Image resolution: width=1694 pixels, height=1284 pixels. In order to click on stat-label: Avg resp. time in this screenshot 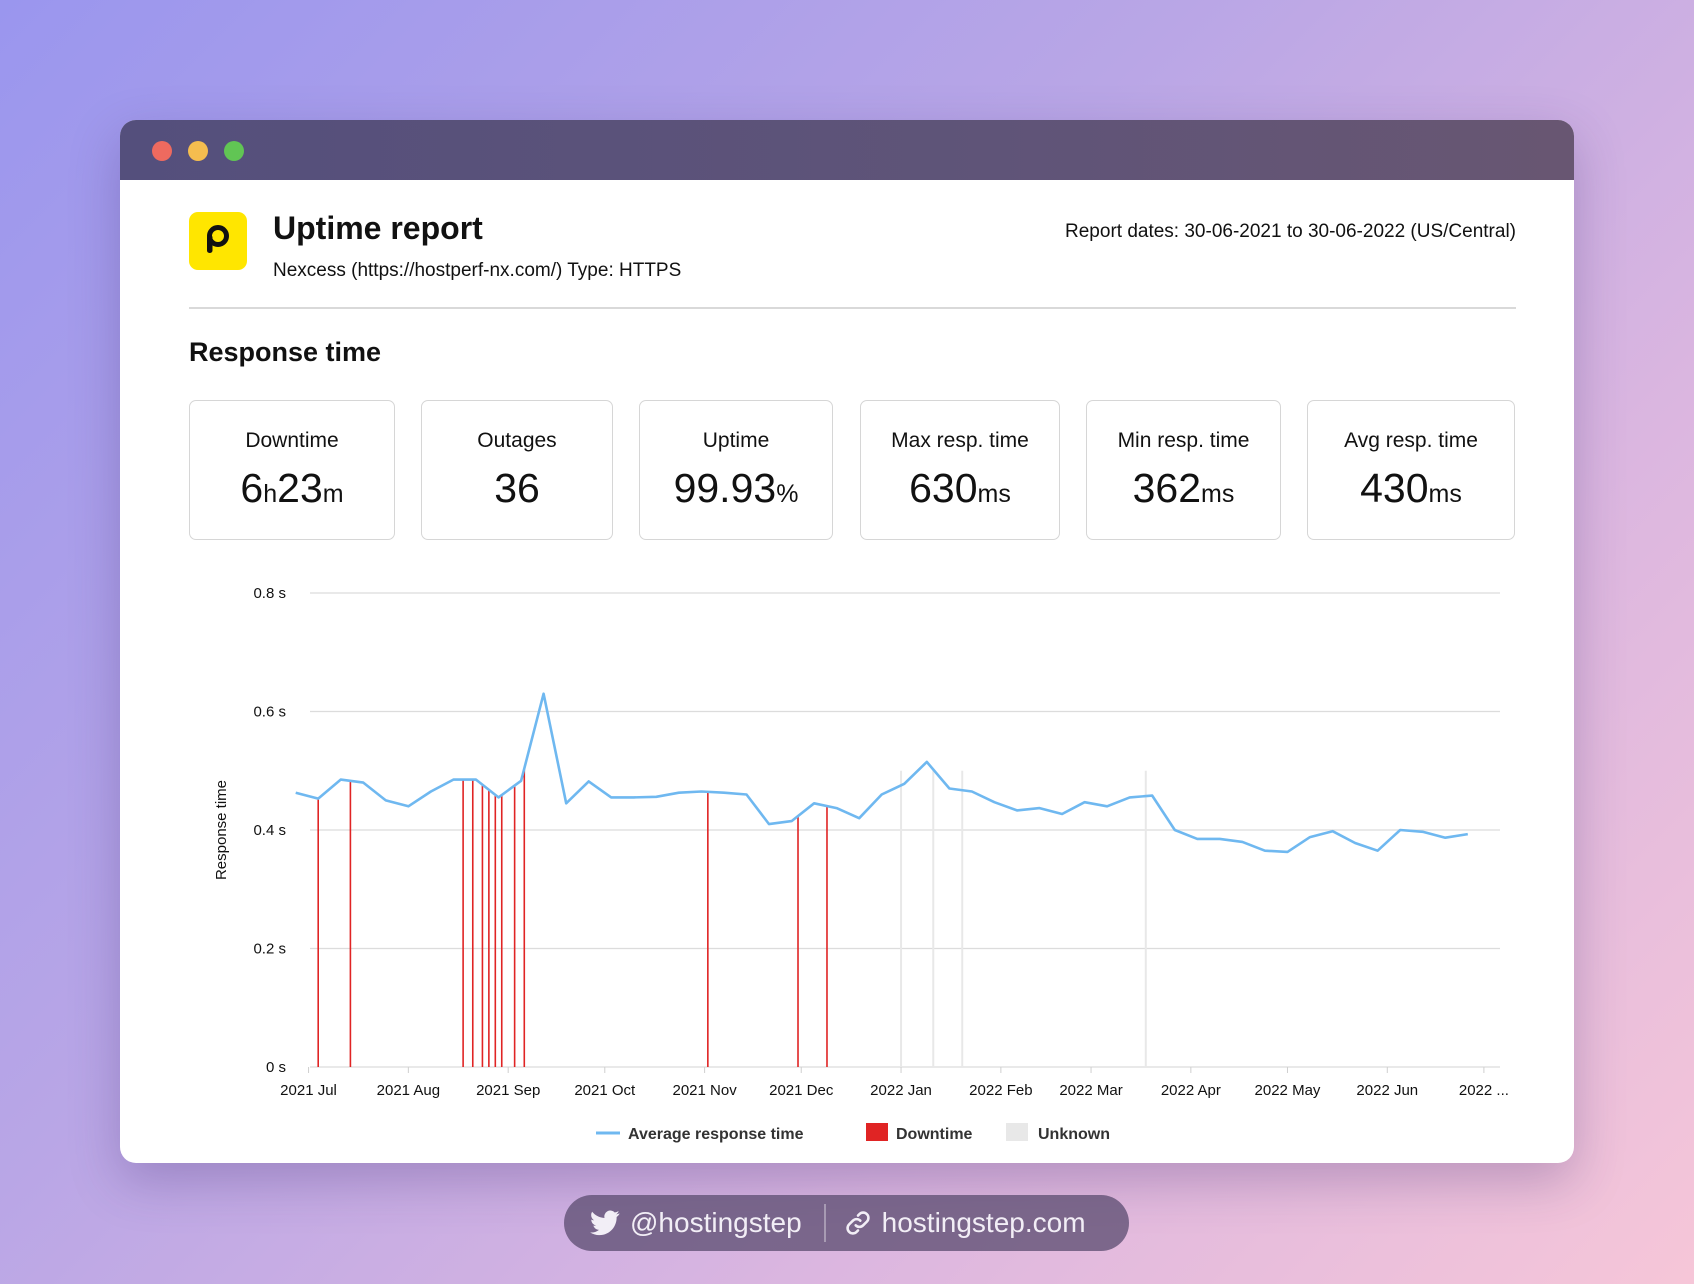, I will do `click(1411, 440)`.